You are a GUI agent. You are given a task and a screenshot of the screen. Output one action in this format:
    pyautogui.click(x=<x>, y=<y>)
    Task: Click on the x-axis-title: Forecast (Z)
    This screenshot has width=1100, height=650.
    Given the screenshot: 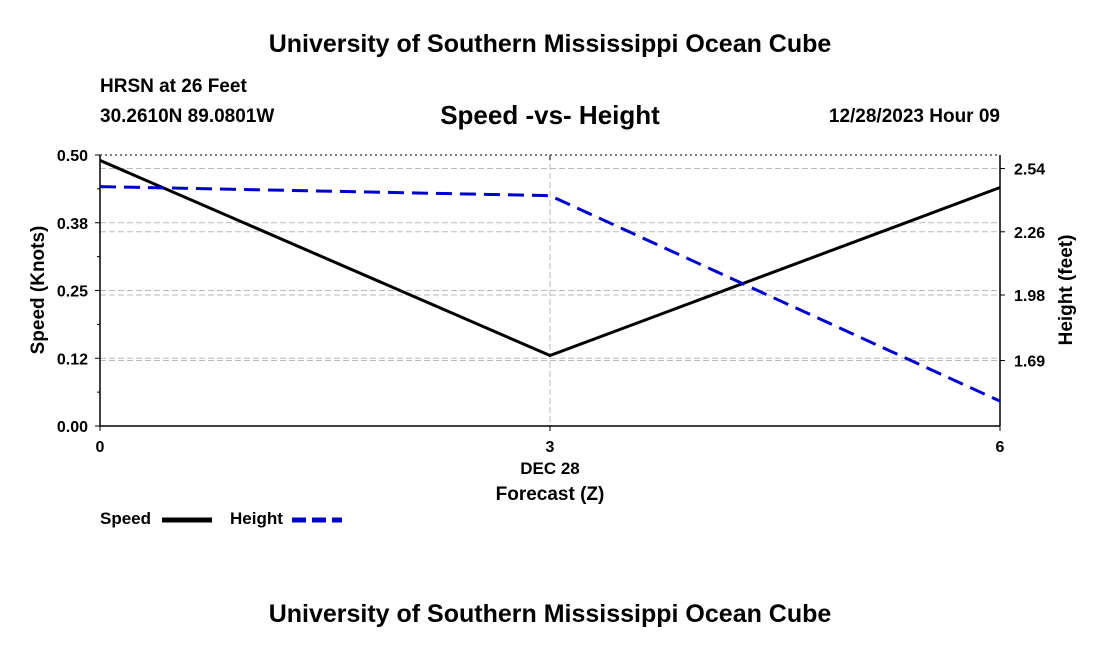 What is the action you would take?
    pyautogui.click(x=550, y=494)
    